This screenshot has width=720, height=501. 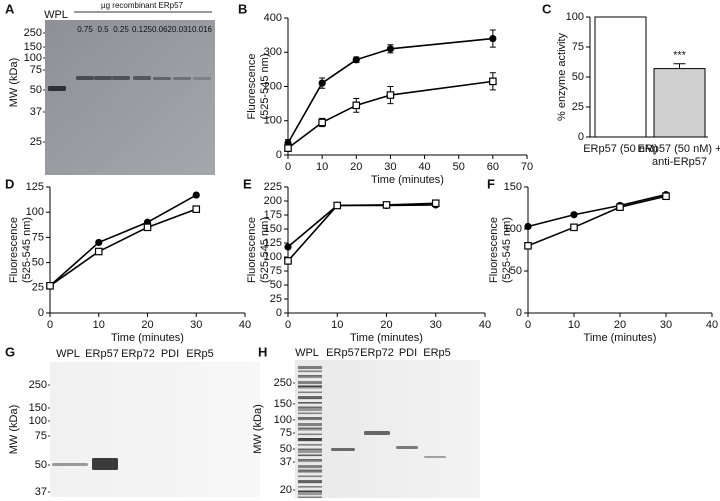 What do you see at coordinates (283, 404) in the screenshot?
I see `mw-label: 150` at bounding box center [283, 404].